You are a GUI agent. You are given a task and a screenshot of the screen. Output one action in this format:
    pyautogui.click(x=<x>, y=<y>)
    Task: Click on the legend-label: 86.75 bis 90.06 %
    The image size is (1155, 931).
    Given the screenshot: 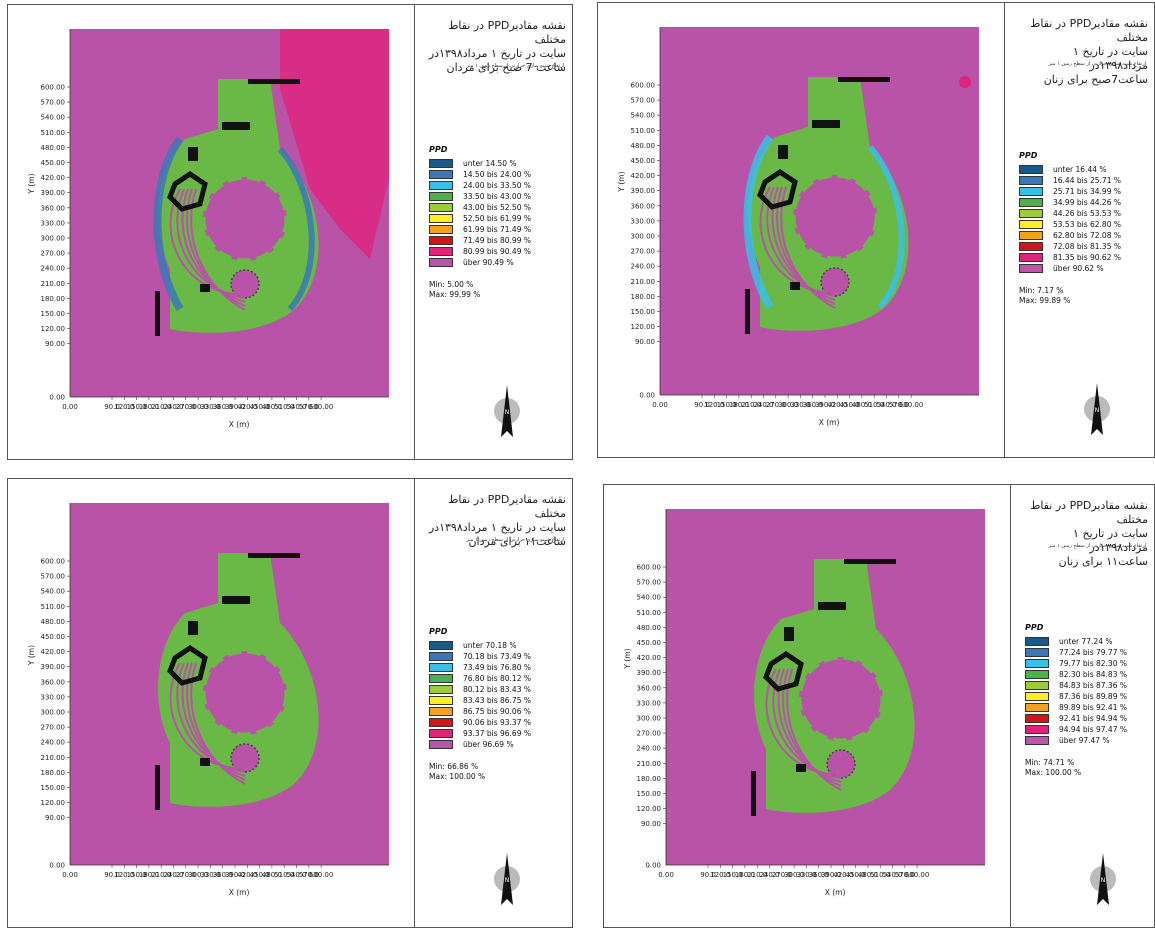 What is the action you would take?
    pyautogui.click(x=497, y=711)
    